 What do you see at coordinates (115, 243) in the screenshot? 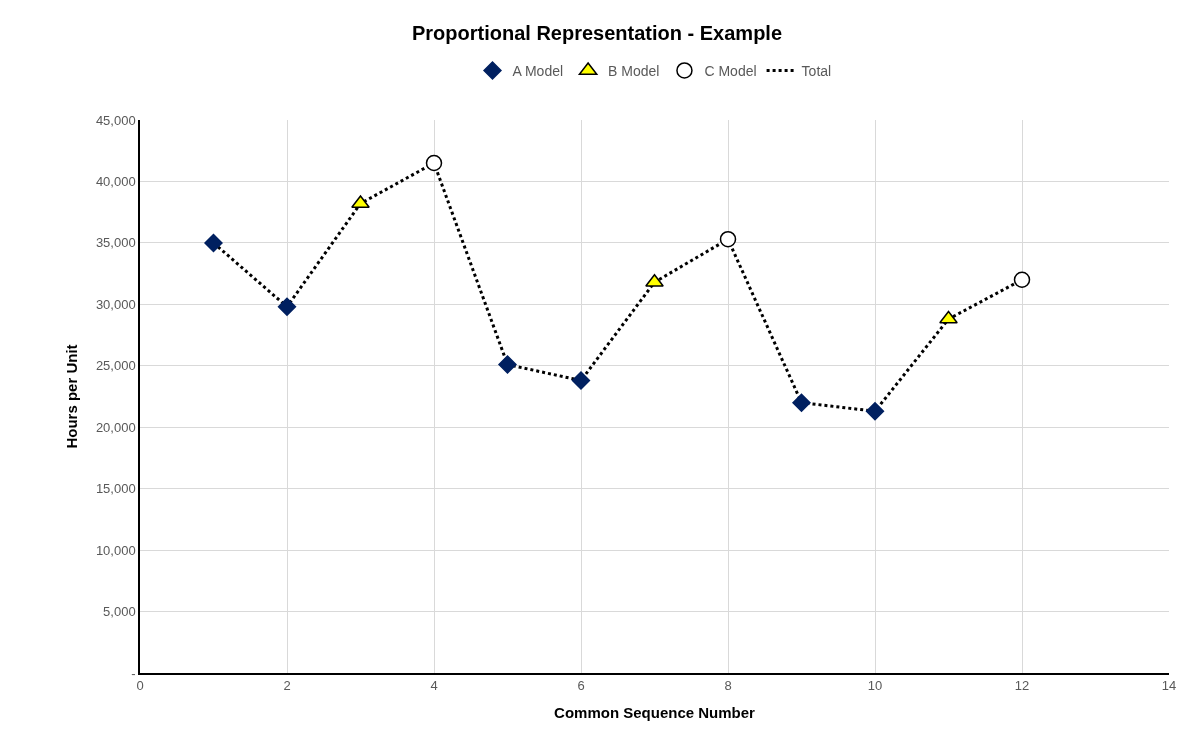
I see `y-tick-label: 35,000` at bounding box center [115, 243].